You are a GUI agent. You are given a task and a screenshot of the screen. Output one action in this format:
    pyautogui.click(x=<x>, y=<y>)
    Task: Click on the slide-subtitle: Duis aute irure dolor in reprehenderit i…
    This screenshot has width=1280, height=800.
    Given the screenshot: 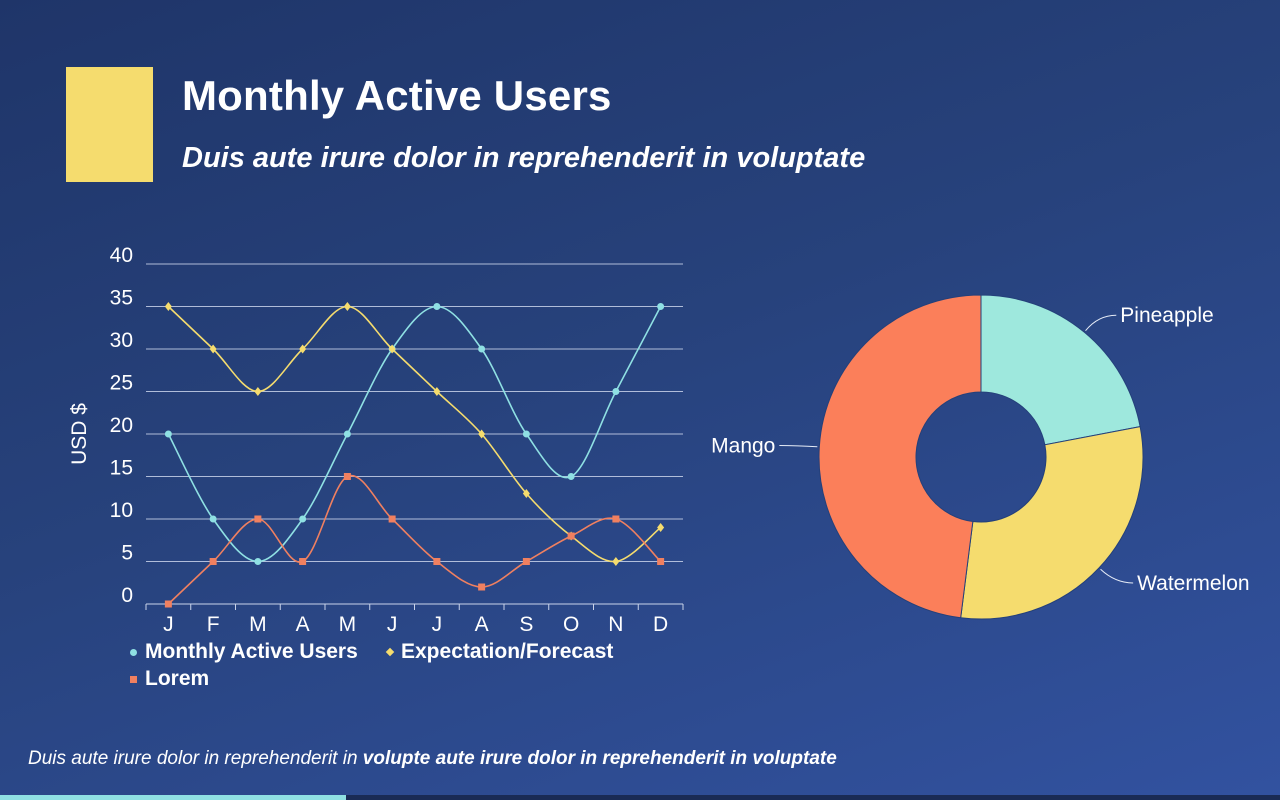 What is the action you would take?
    pyautogui.click(x=524, y=158)
    